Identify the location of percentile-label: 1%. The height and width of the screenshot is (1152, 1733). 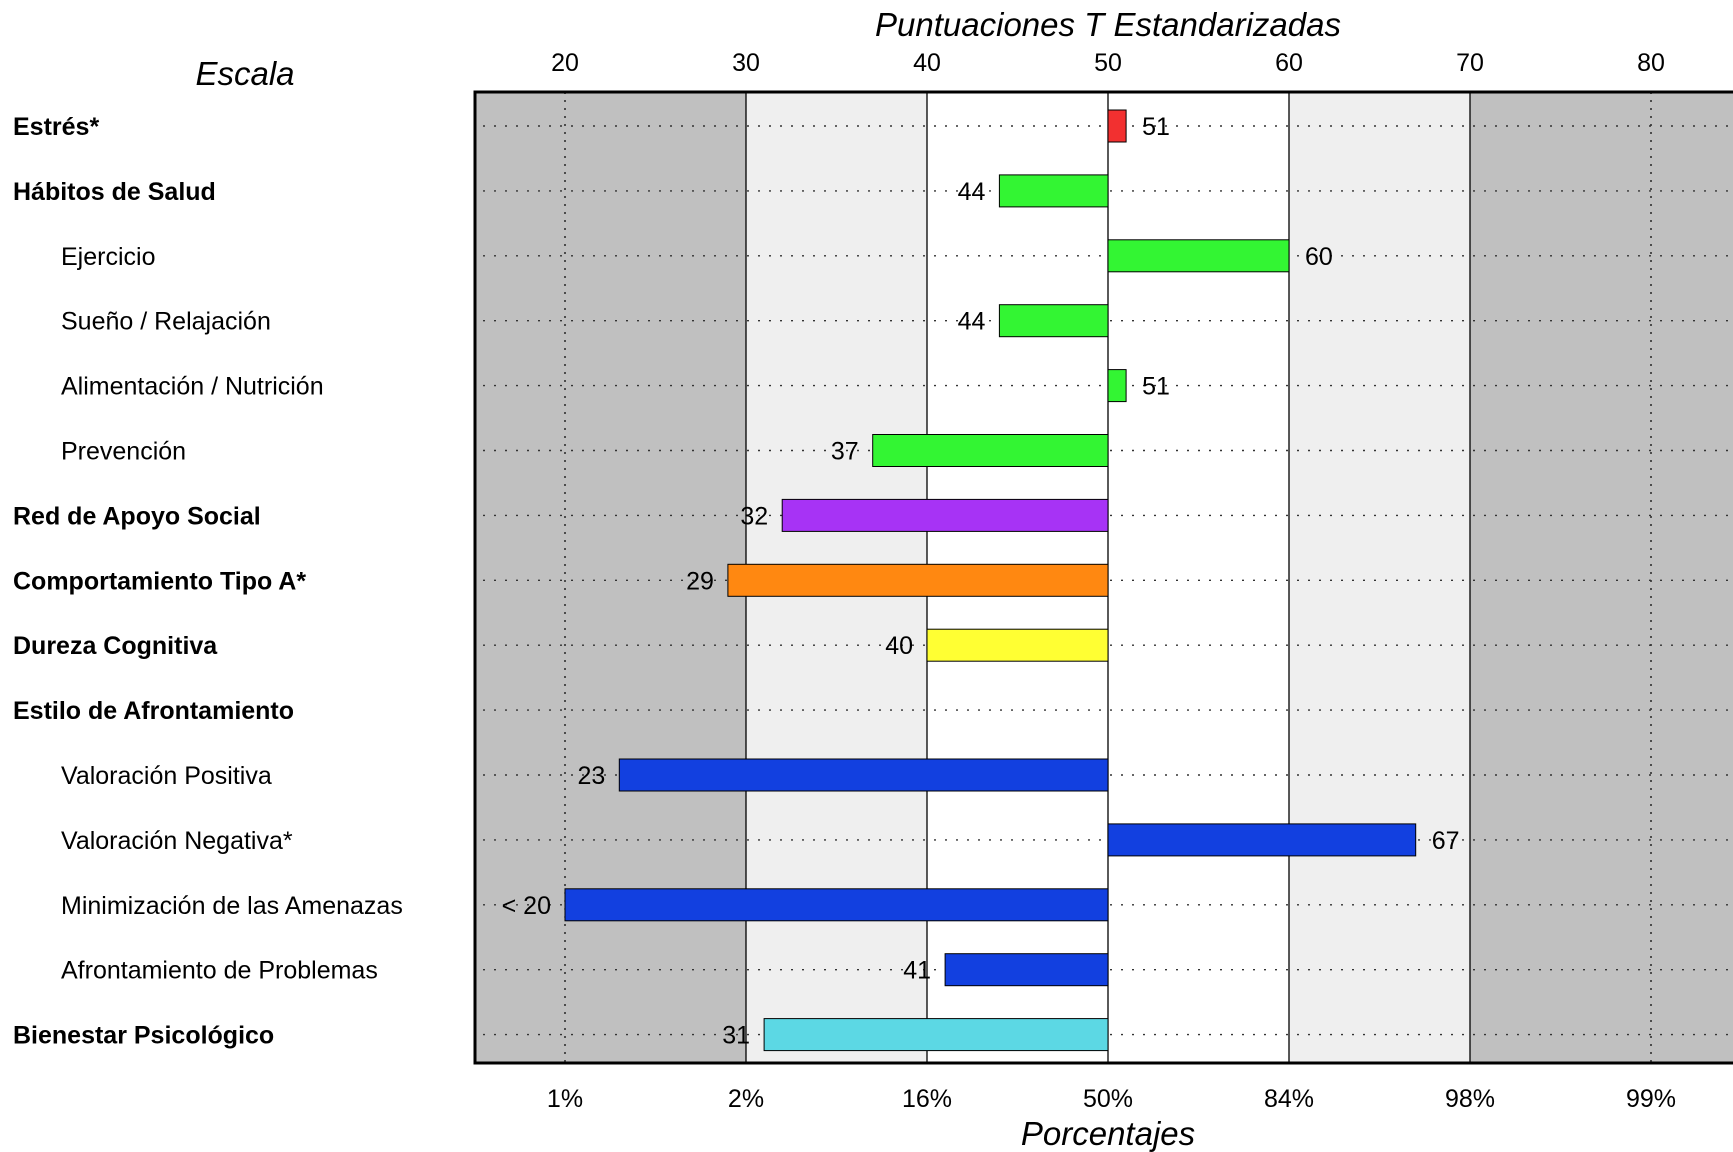
(565, 1099).